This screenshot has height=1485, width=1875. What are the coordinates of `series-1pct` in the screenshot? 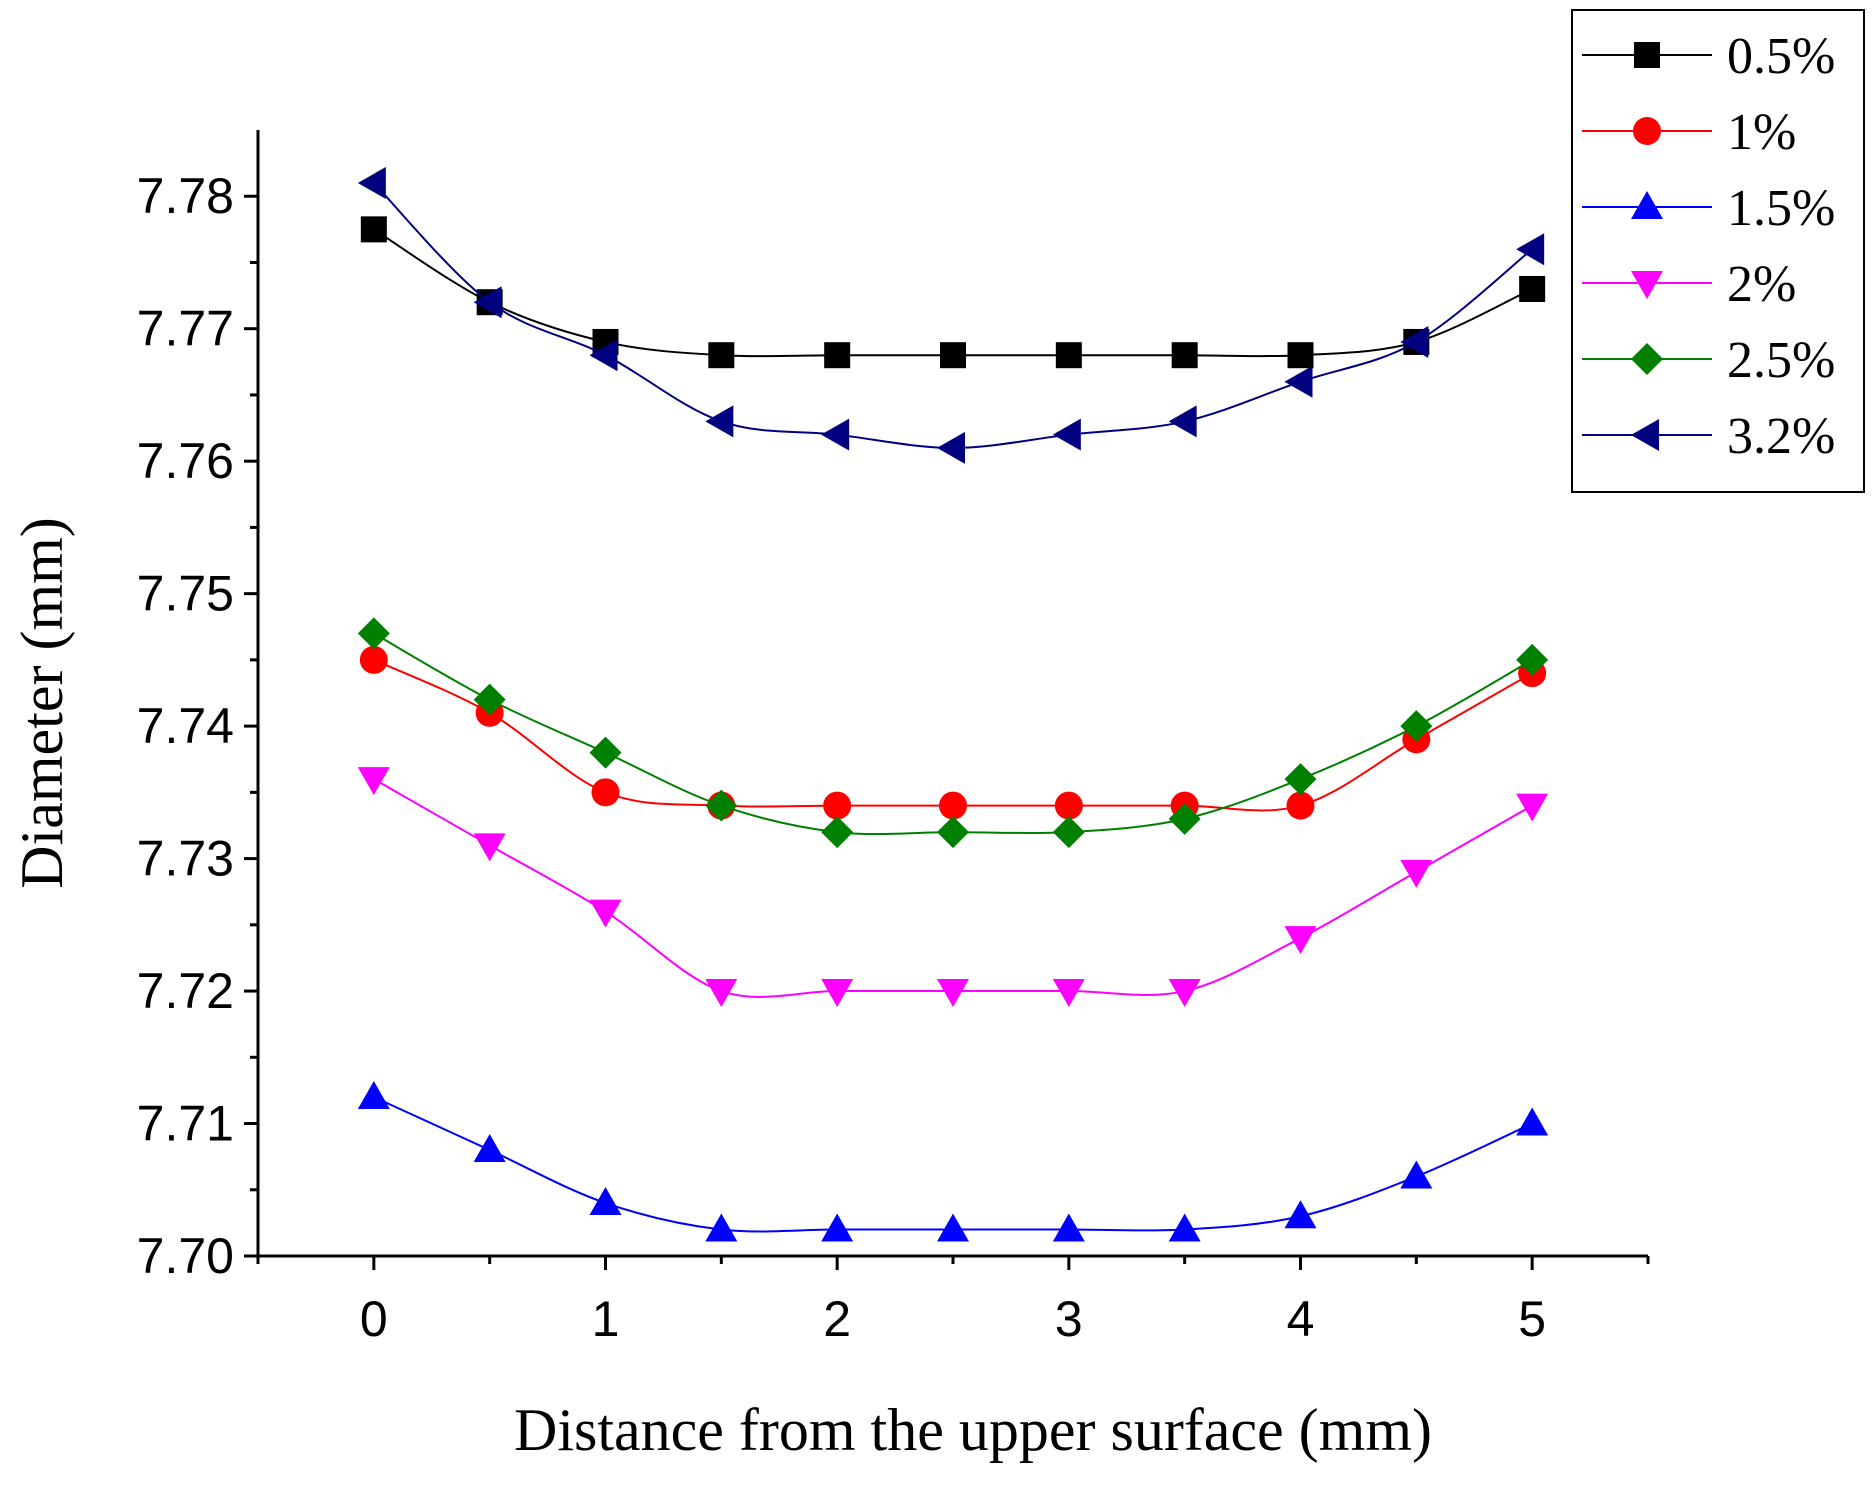 It's located at (953, 732).